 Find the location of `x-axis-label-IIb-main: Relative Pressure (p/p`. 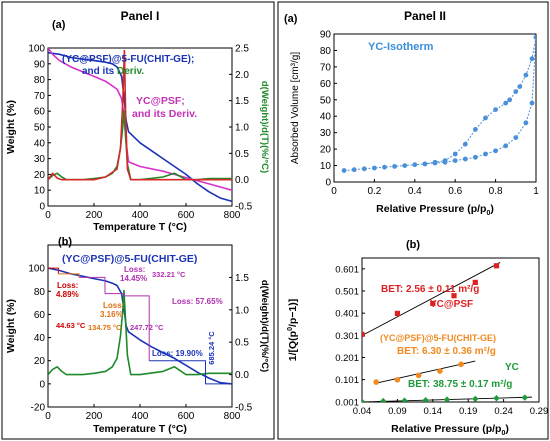

x-axis-label-IIb-main: Relative Pressure (p/p is located at coordinates (446, 429).